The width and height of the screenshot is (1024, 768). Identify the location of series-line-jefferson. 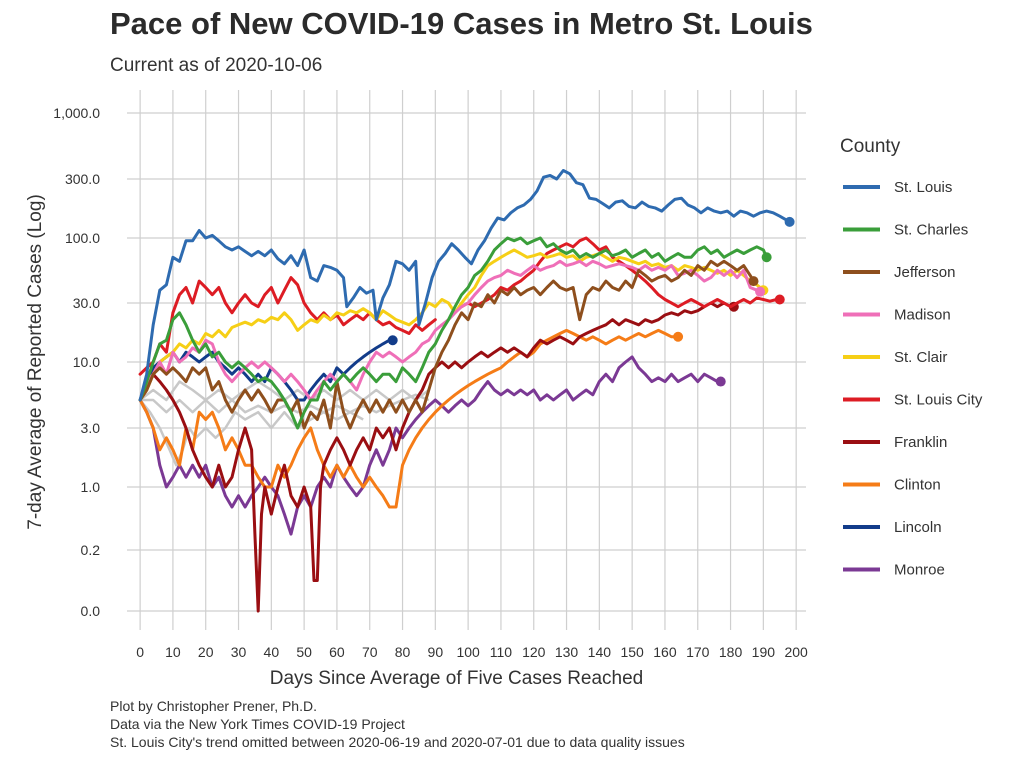
(446, 344).